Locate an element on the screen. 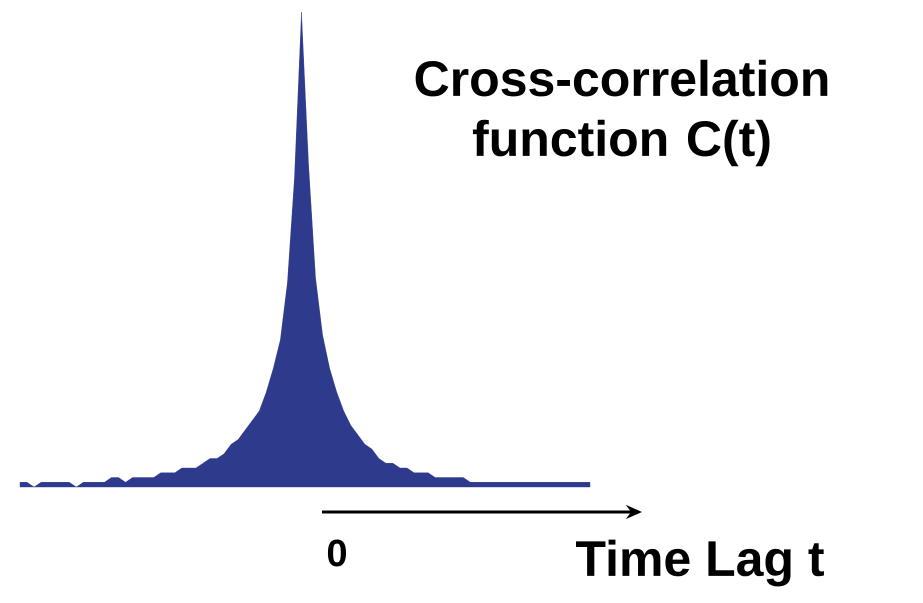 The width and height of the screenshot is (923, 603). text: 0 is located at coordinates (337, 553).